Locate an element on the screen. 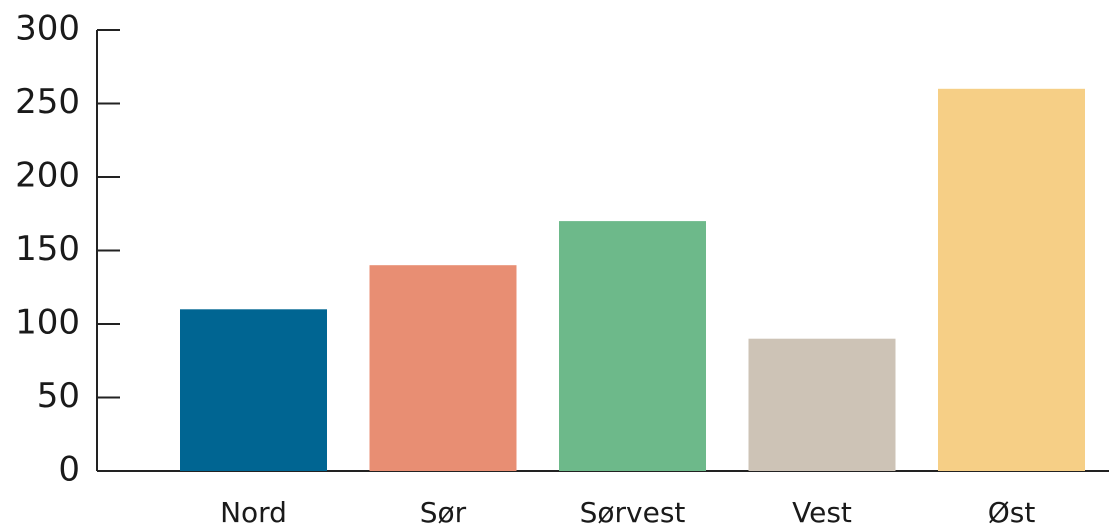 Image resolution: width=1109 pixels, height=532 pixels. x-tick-label: Nord is located at coordinates (253, 512).